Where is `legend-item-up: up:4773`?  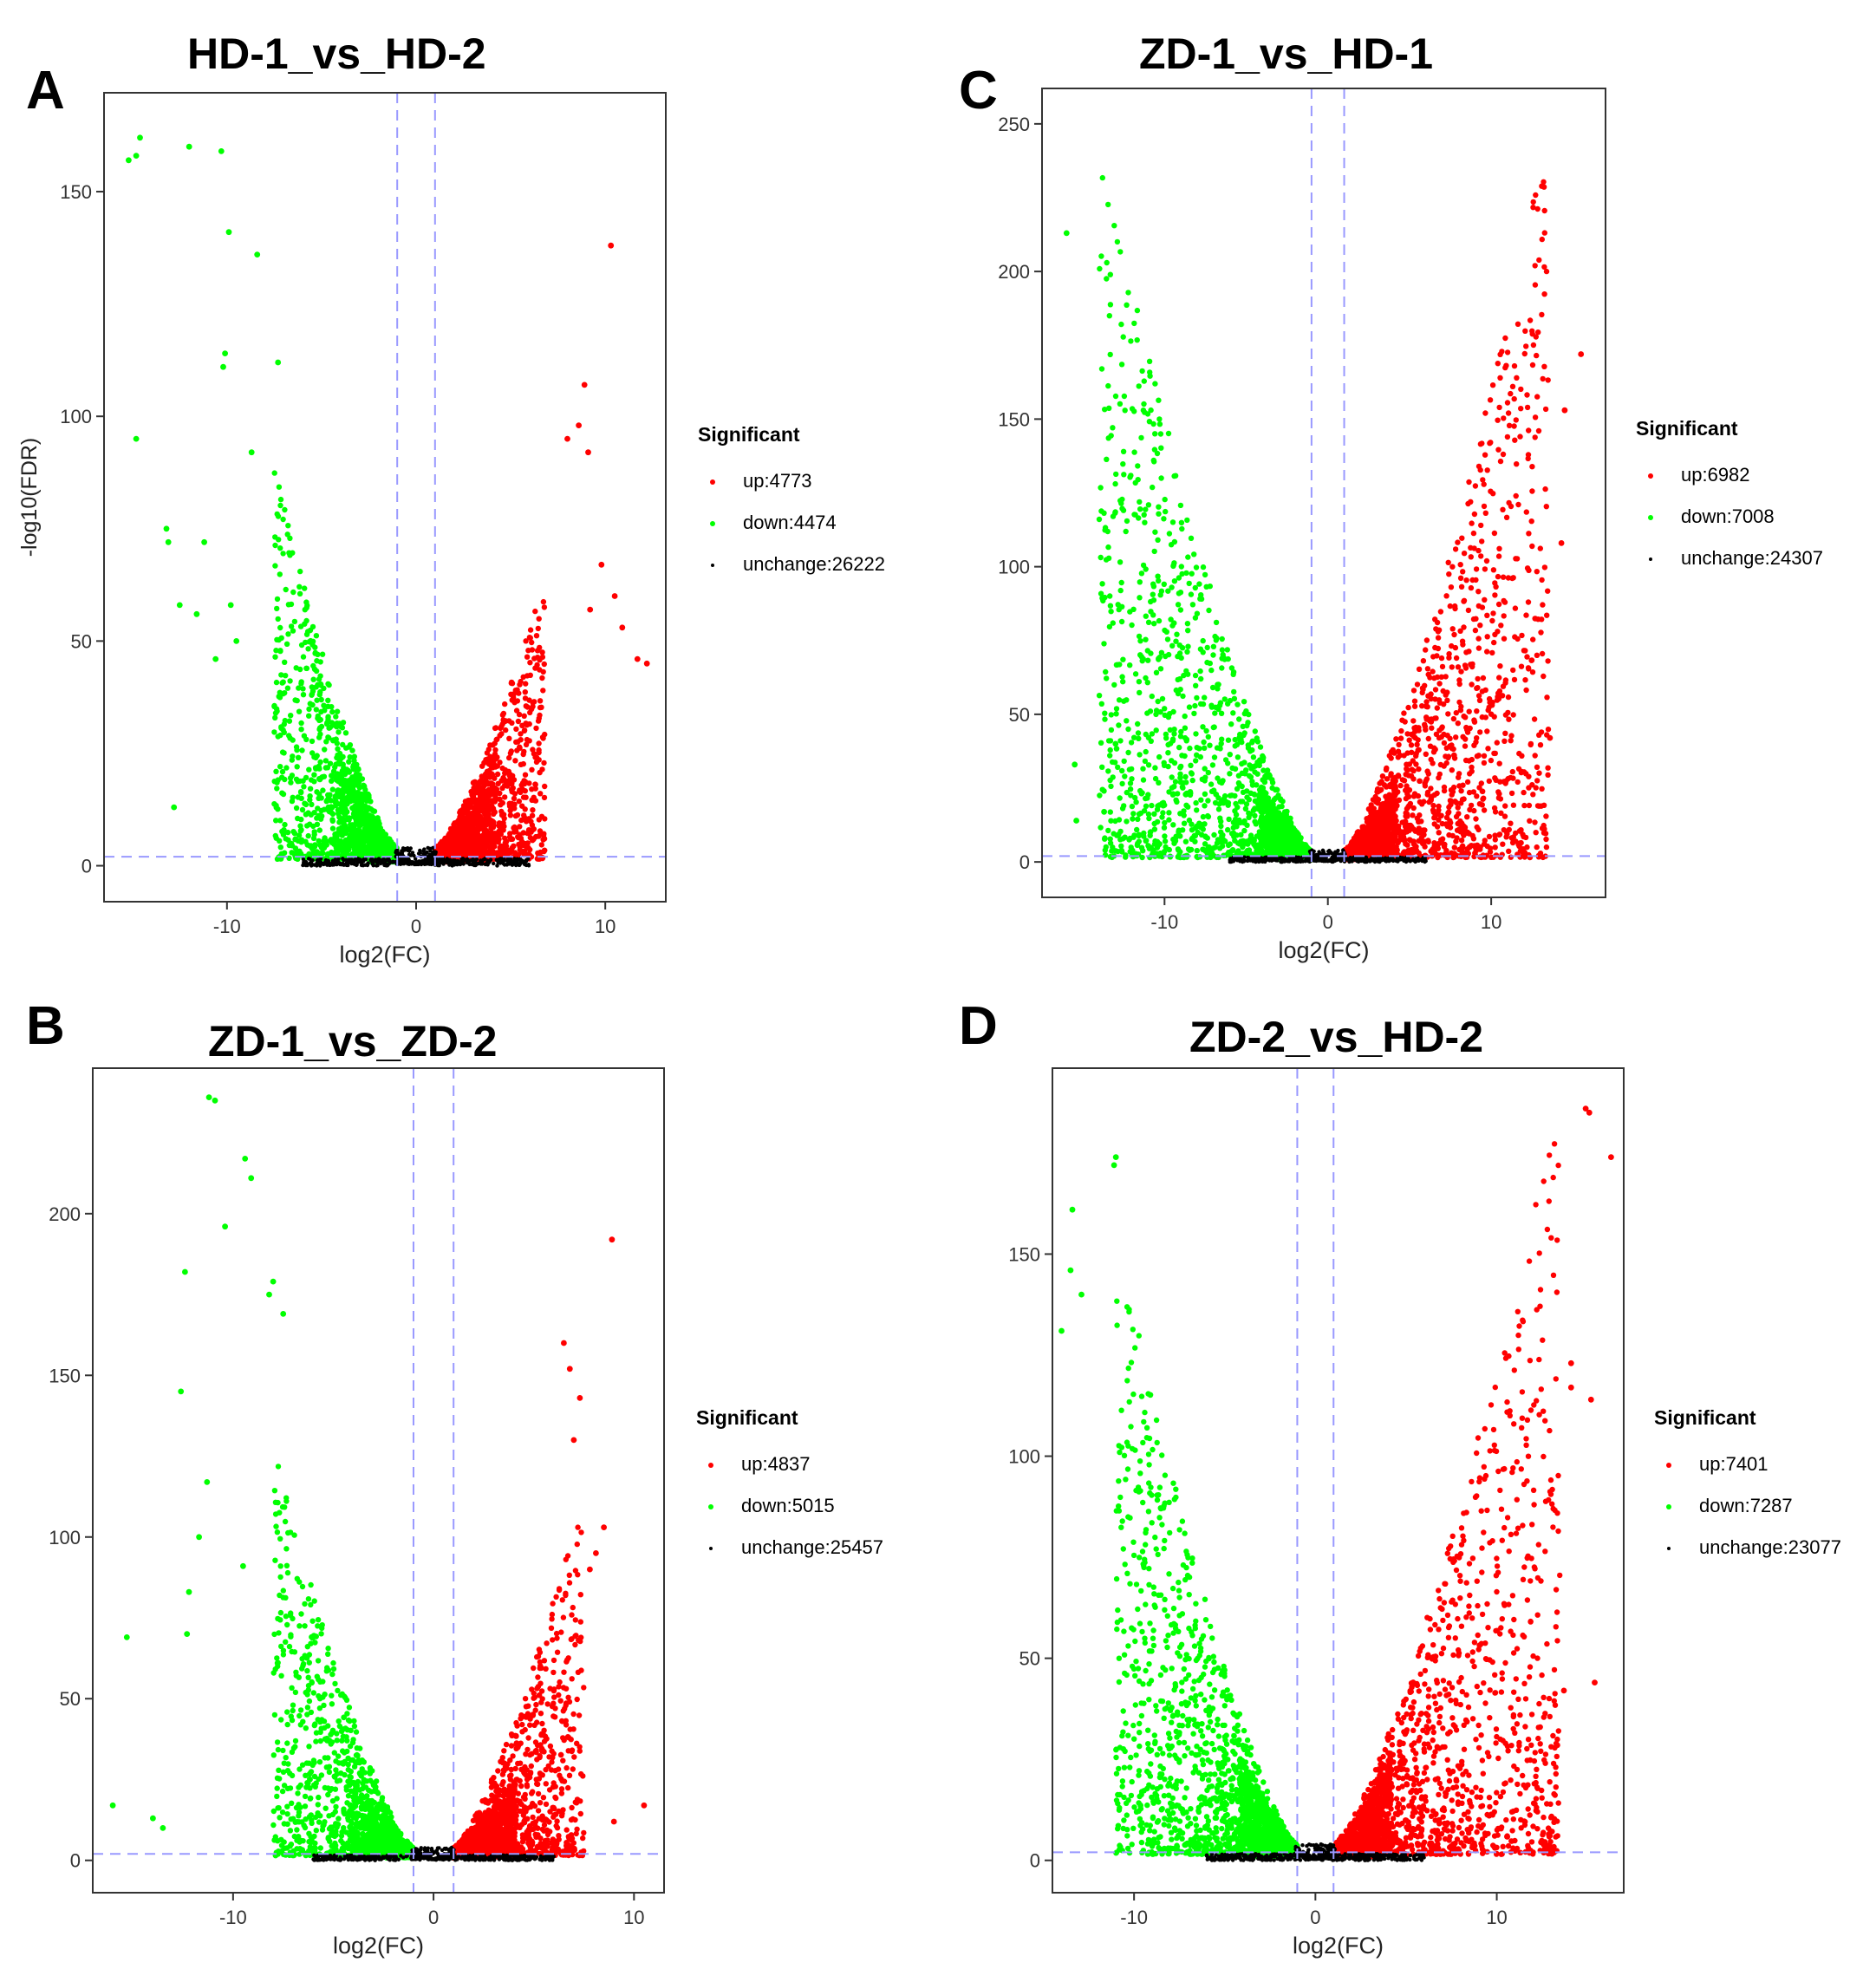
legend-item-up: up:4773 is located at coordinates (755, 481).